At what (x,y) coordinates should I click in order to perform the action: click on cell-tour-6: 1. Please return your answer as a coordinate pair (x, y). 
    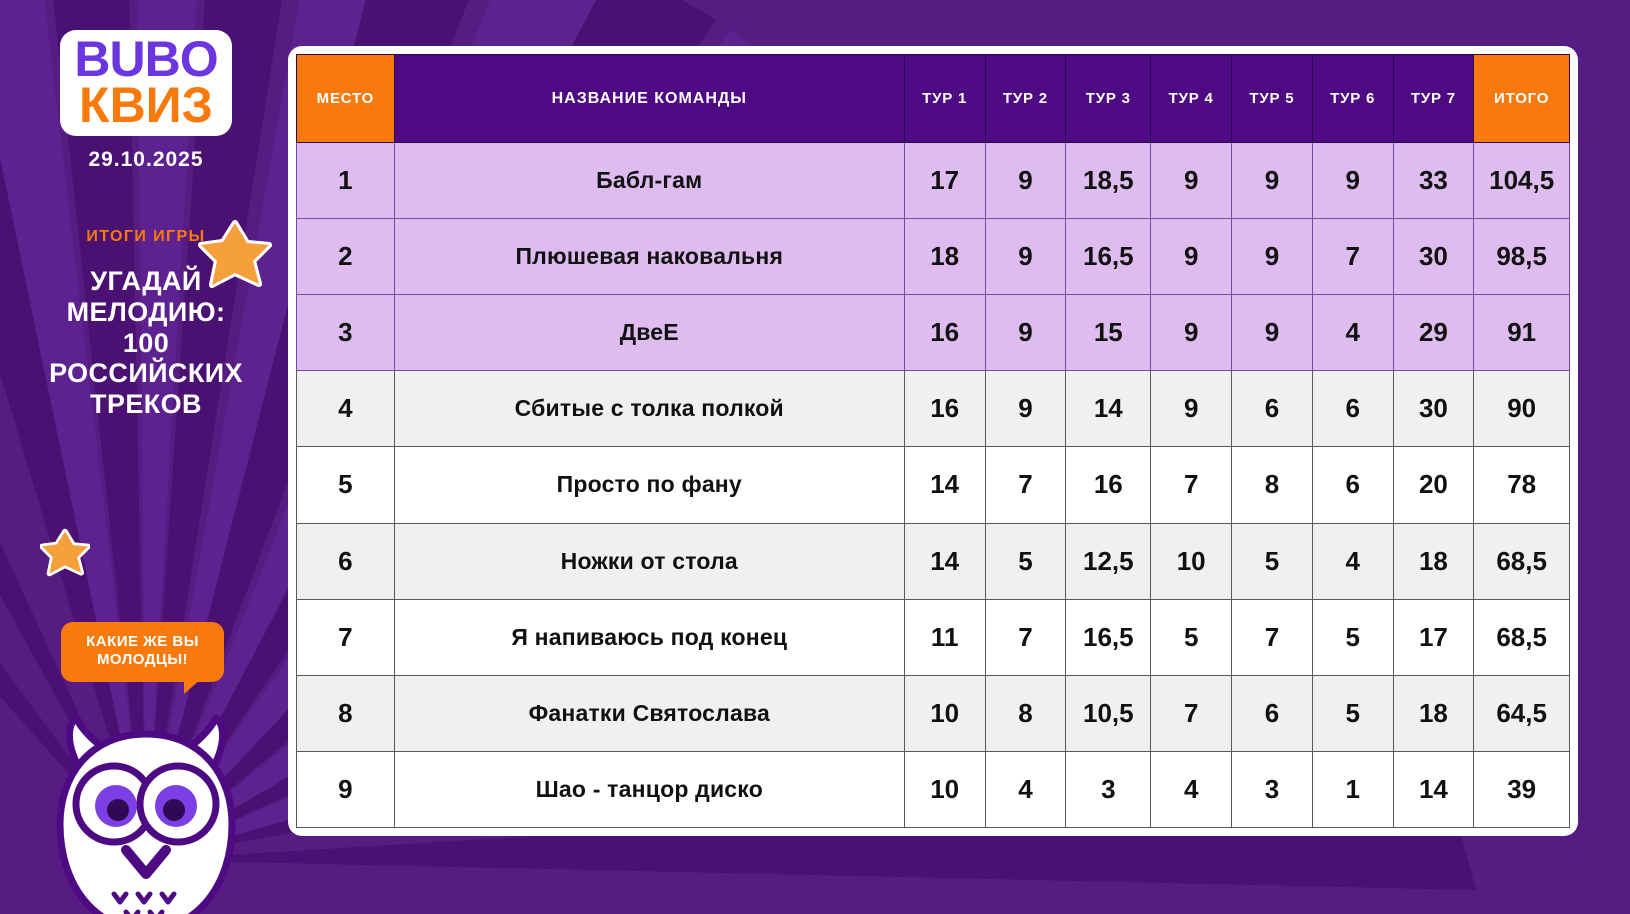
    Looking at the image, I should click on (1352, 789).